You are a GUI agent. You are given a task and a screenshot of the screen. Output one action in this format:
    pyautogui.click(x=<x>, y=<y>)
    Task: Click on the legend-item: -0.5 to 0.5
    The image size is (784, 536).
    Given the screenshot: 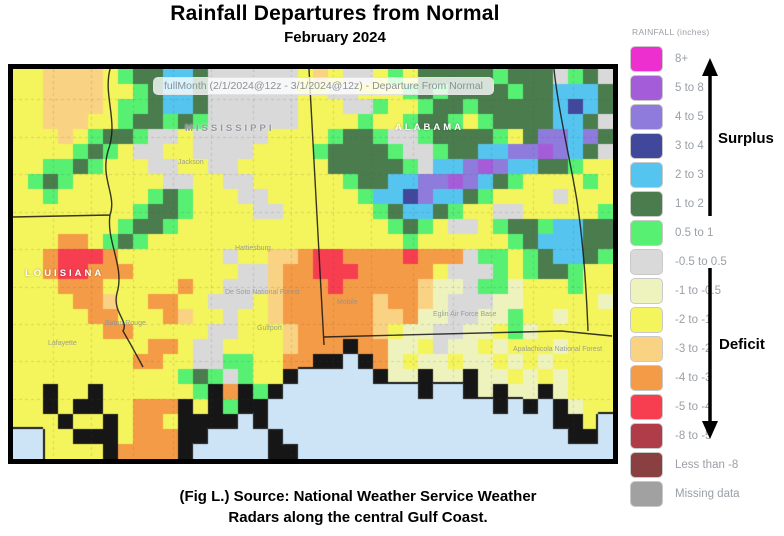 What is the action you would take?
    pyautogui.click(x=705, y=261)
    